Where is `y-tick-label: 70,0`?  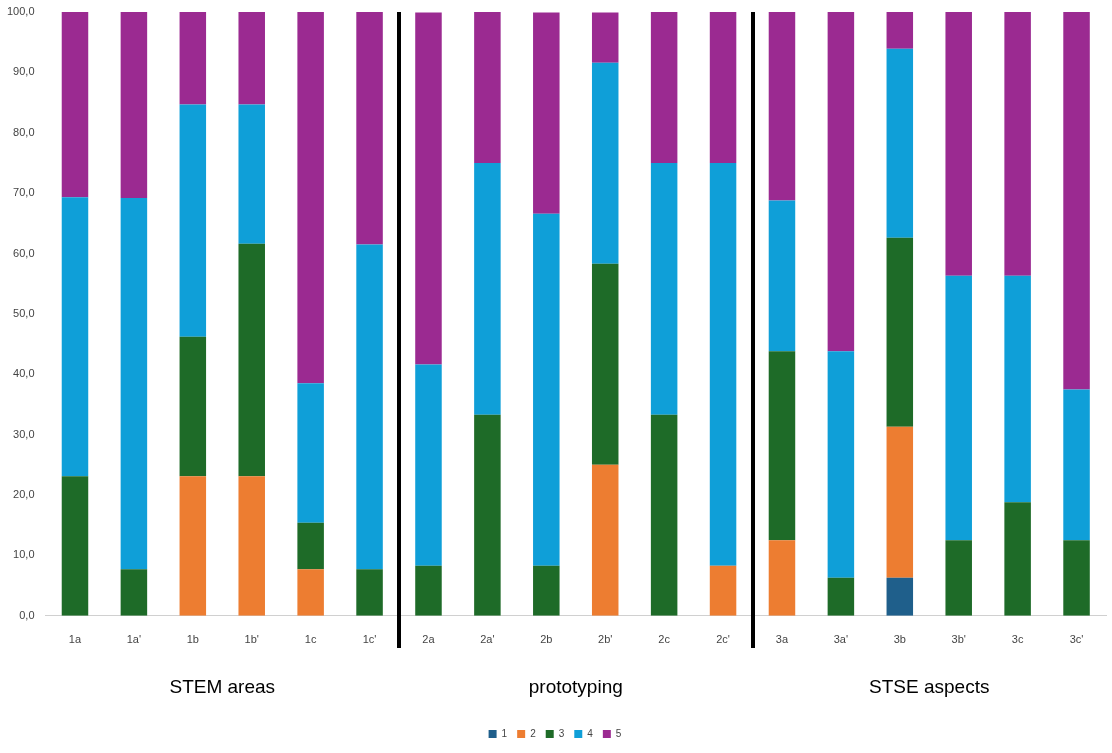
y-tick-label: 70,0 is located at coordinates (24, 192).